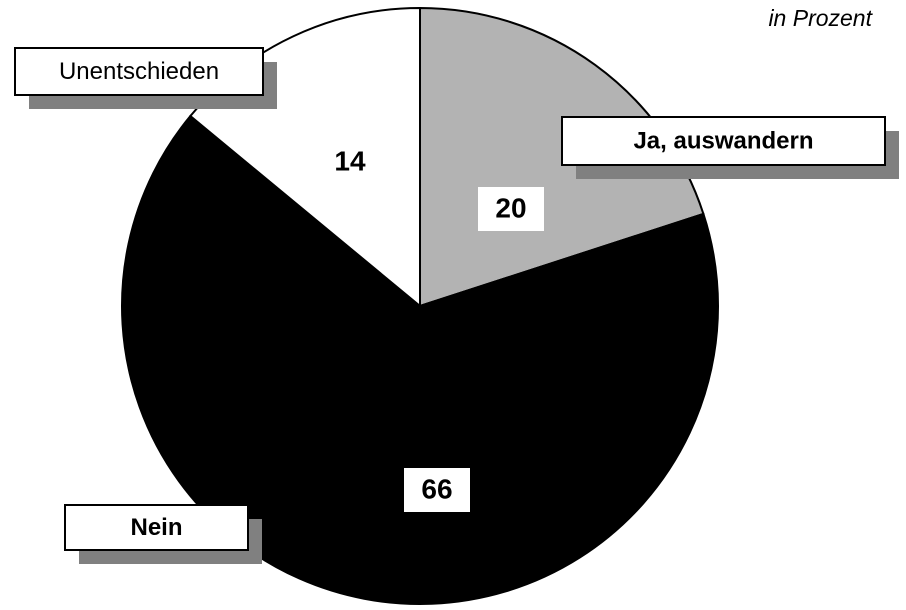 The image size is (906, 610). I want to click on category-label: Ja, auswandern, so click(723, 140).